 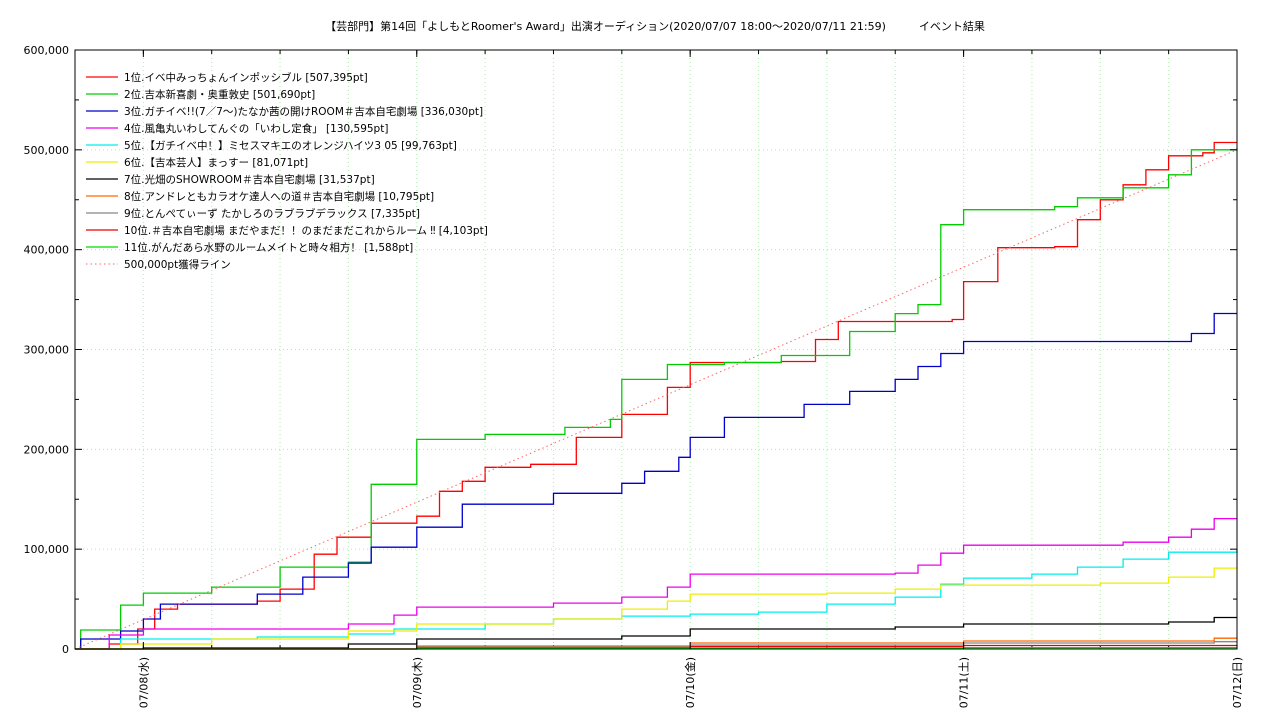 What do you see at coordinates (47, 50) in the screenshot?
I see `y-tick-label: 600,000` at bounding box center [47, 50].